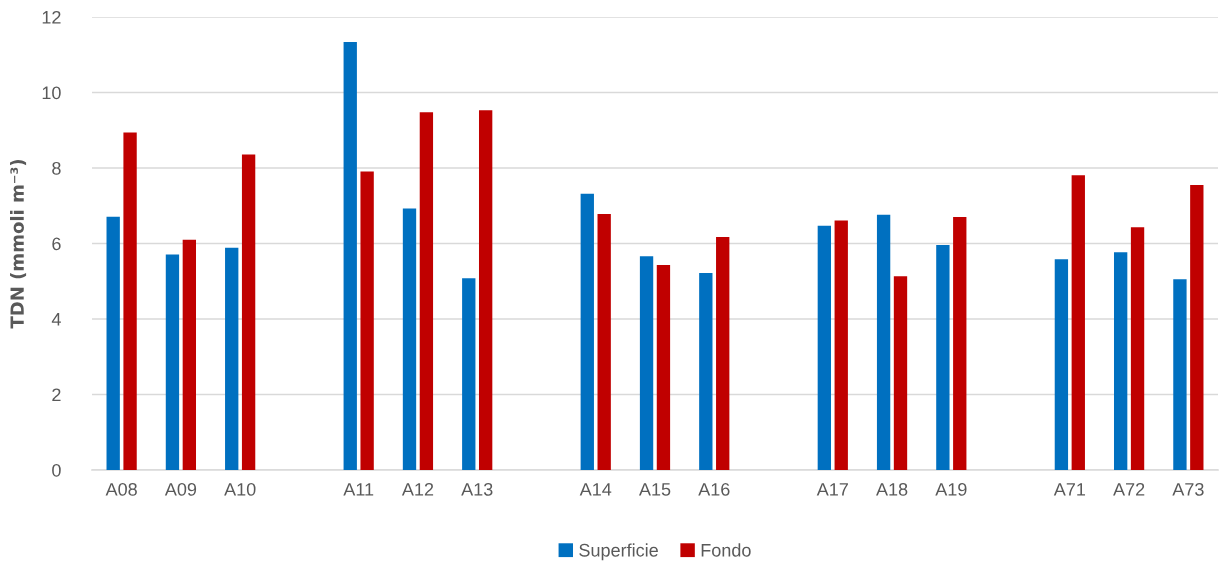 The height and width of the screenshot is (566, 1223). I want to click on x-tick-label: A73, so click(1188, 489).